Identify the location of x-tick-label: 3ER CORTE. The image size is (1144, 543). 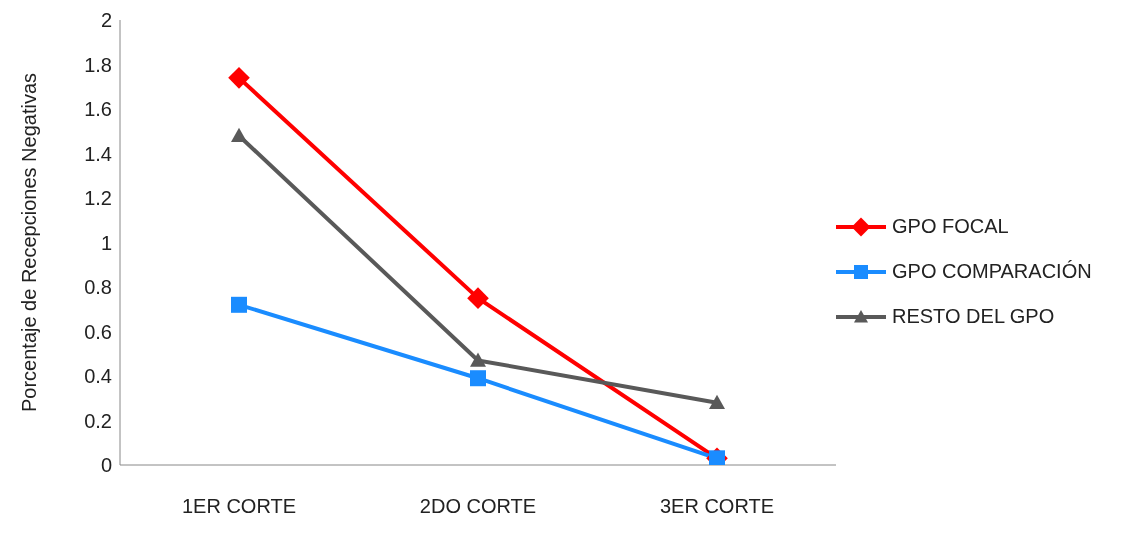
(717, 506).